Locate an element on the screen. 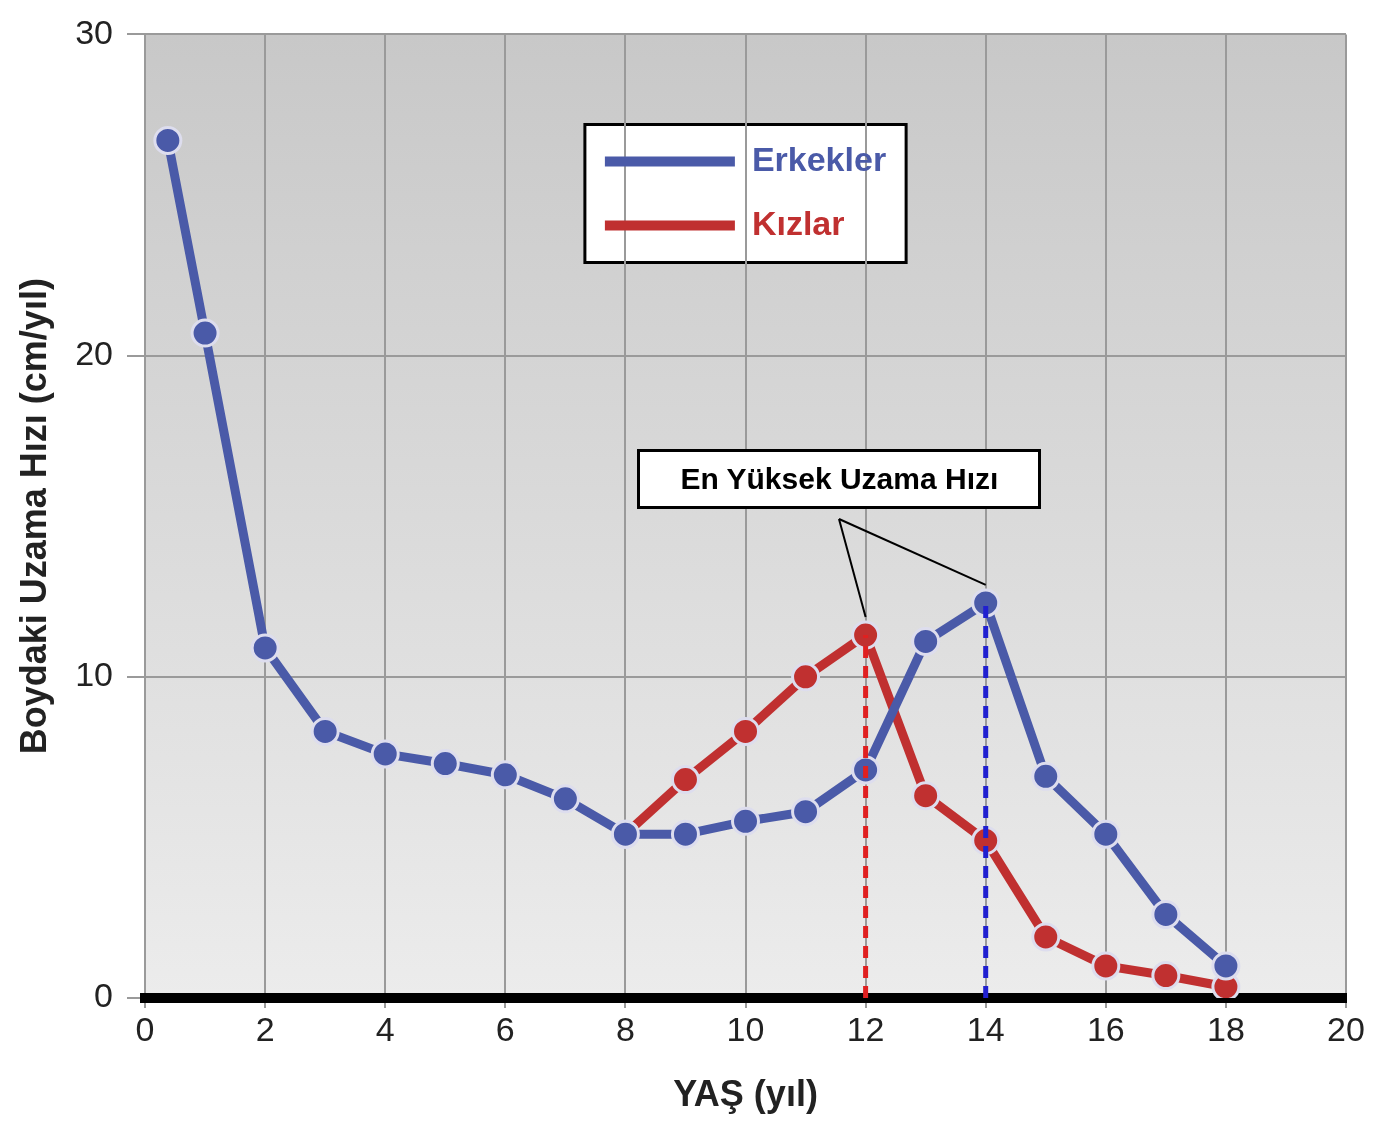 The height and width of the screenshot is (1132, 1386). x-tick-label: 20 is located at coordinates (1346, 1028).